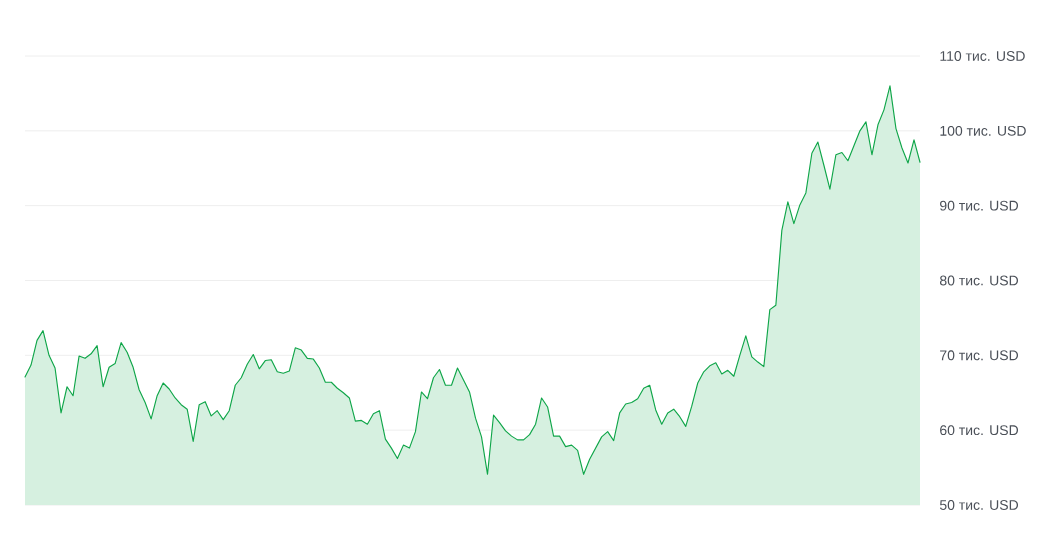 This screenshot has width=1051, height=538. I want to click on y-tick-label: 100 тис. USD, so click(983, 130).